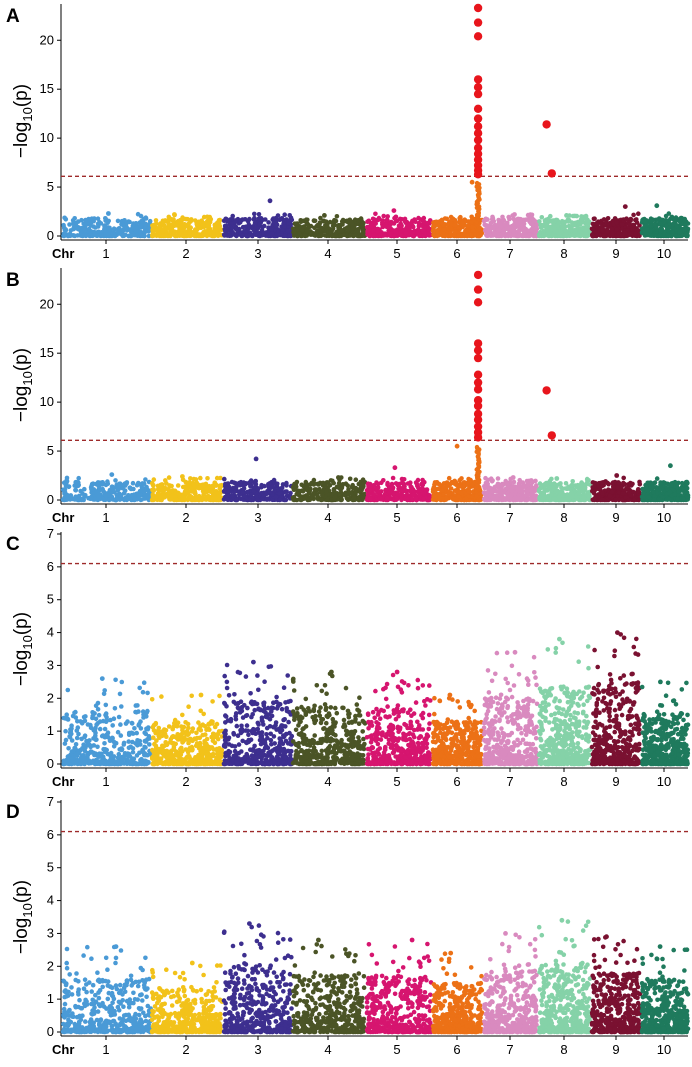  What do you see at coordinates (47, 352) in the screenshot?
I see `y-tick-label: 15` at bounding box center [47, 352].